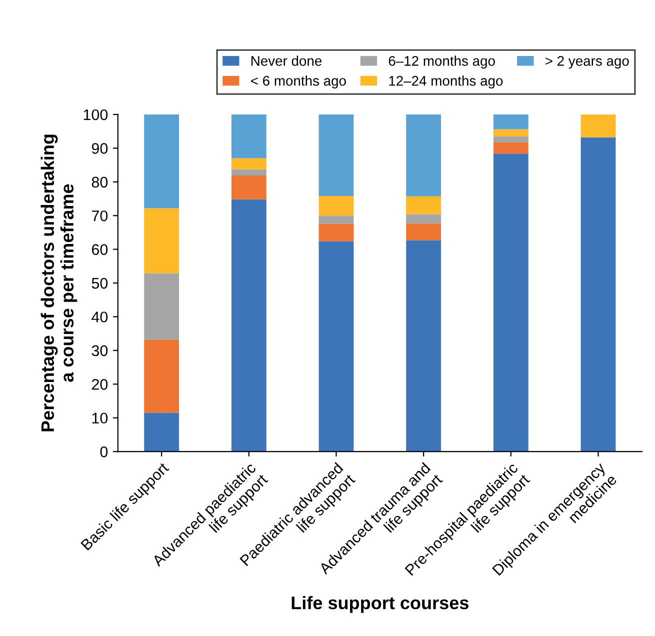 Image resolution: width=655 pixels, height=636 pixels. I want to click on y-tick-label: 60, so click(100, 249).